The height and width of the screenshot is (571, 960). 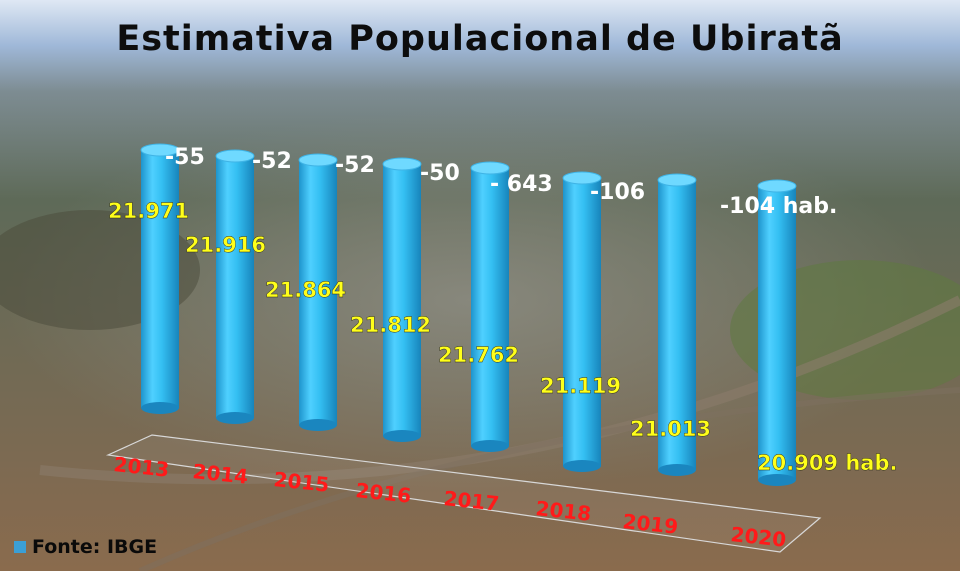 I want to click on chart-title: Estimativa Populacional de Ubiratã, so click(x=479, y=39).